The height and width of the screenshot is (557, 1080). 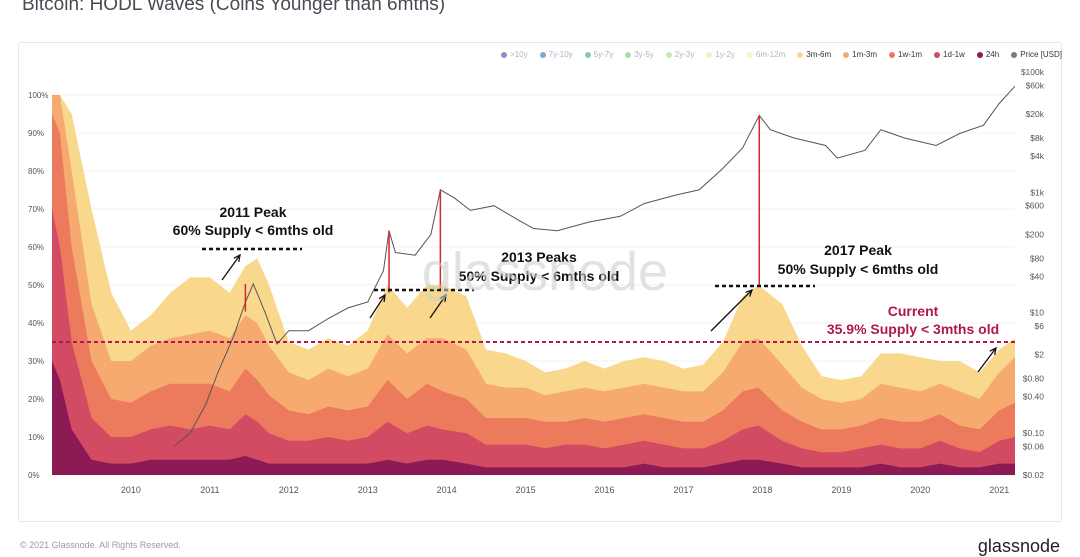 I want to click on annot-2017-line2: 50% Supply < 6mths old, so click(x=858, y=269).